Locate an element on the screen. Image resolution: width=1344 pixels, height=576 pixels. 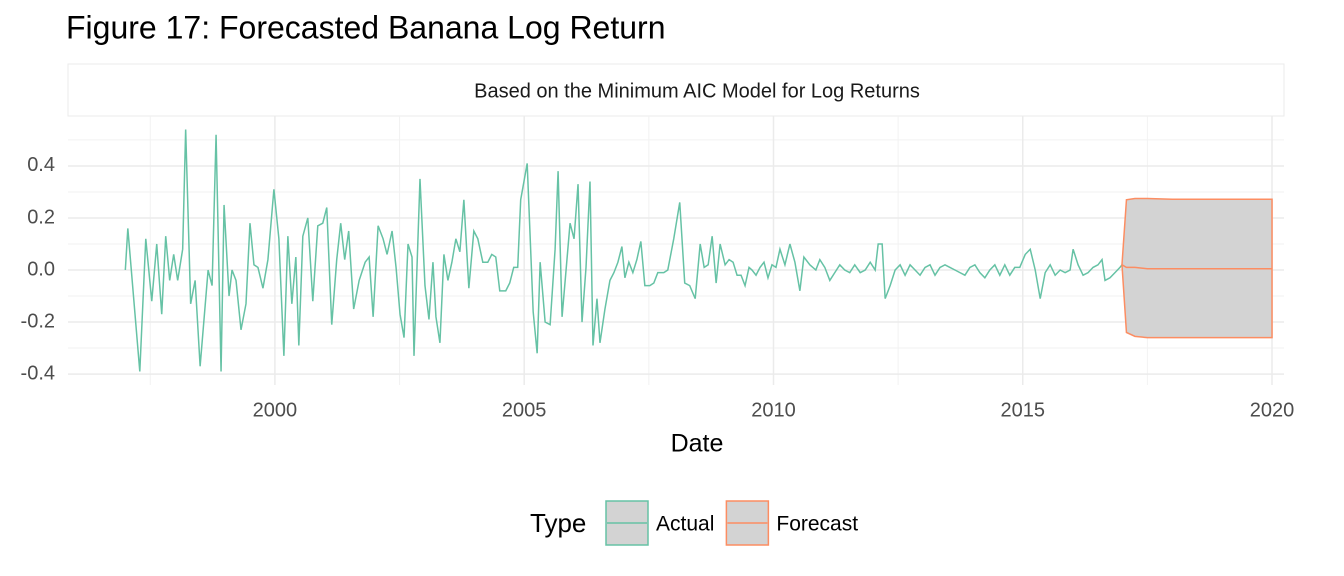
x-tick-label: 2020 is located at coordinates (1272, 410).